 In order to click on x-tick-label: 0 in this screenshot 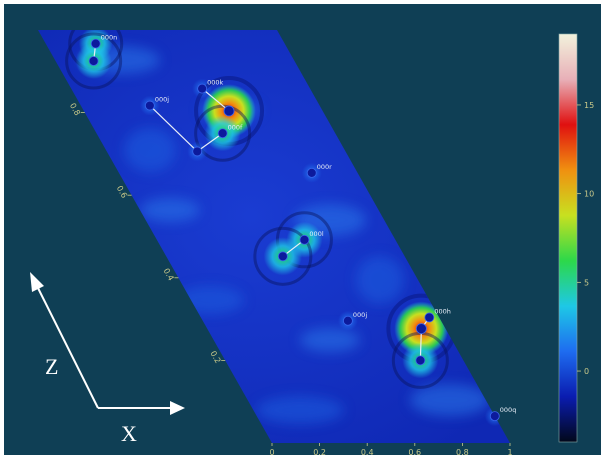, I will do `click(271, 452)`.